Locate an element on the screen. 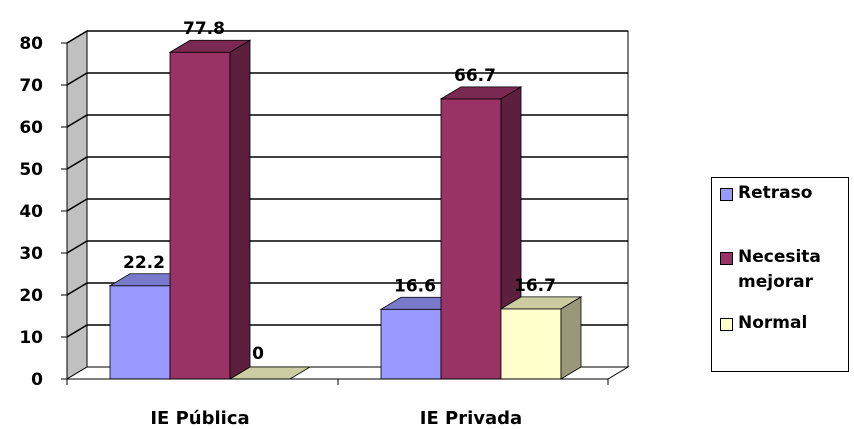 The width and height of the screenshot is (854, 429). x-category-labels: IE Pública IE Privada is located at coordinates (336, 418).